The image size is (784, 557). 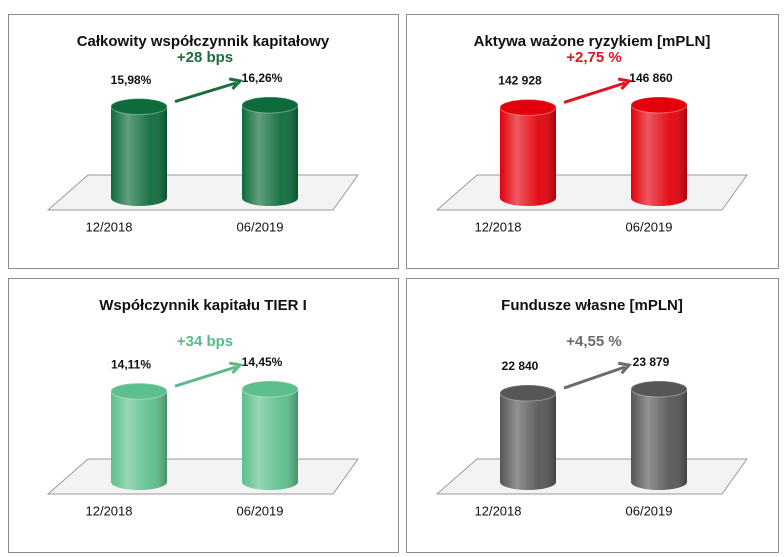 I want to click on value-label: 15,98%, so click(x=131, y=80).